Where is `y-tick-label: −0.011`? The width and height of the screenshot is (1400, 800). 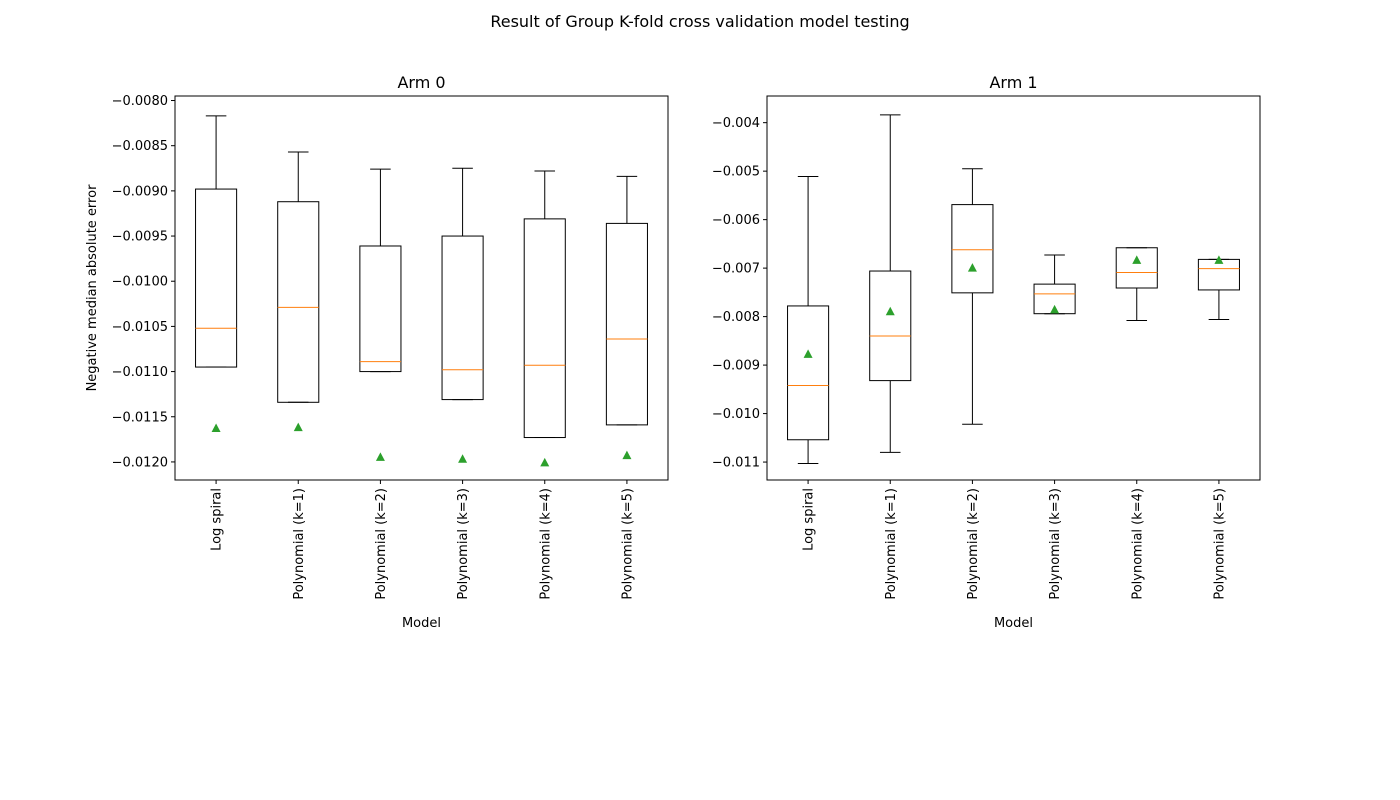
y-tick-label: −0.011 is located at coordinates (736, 463).